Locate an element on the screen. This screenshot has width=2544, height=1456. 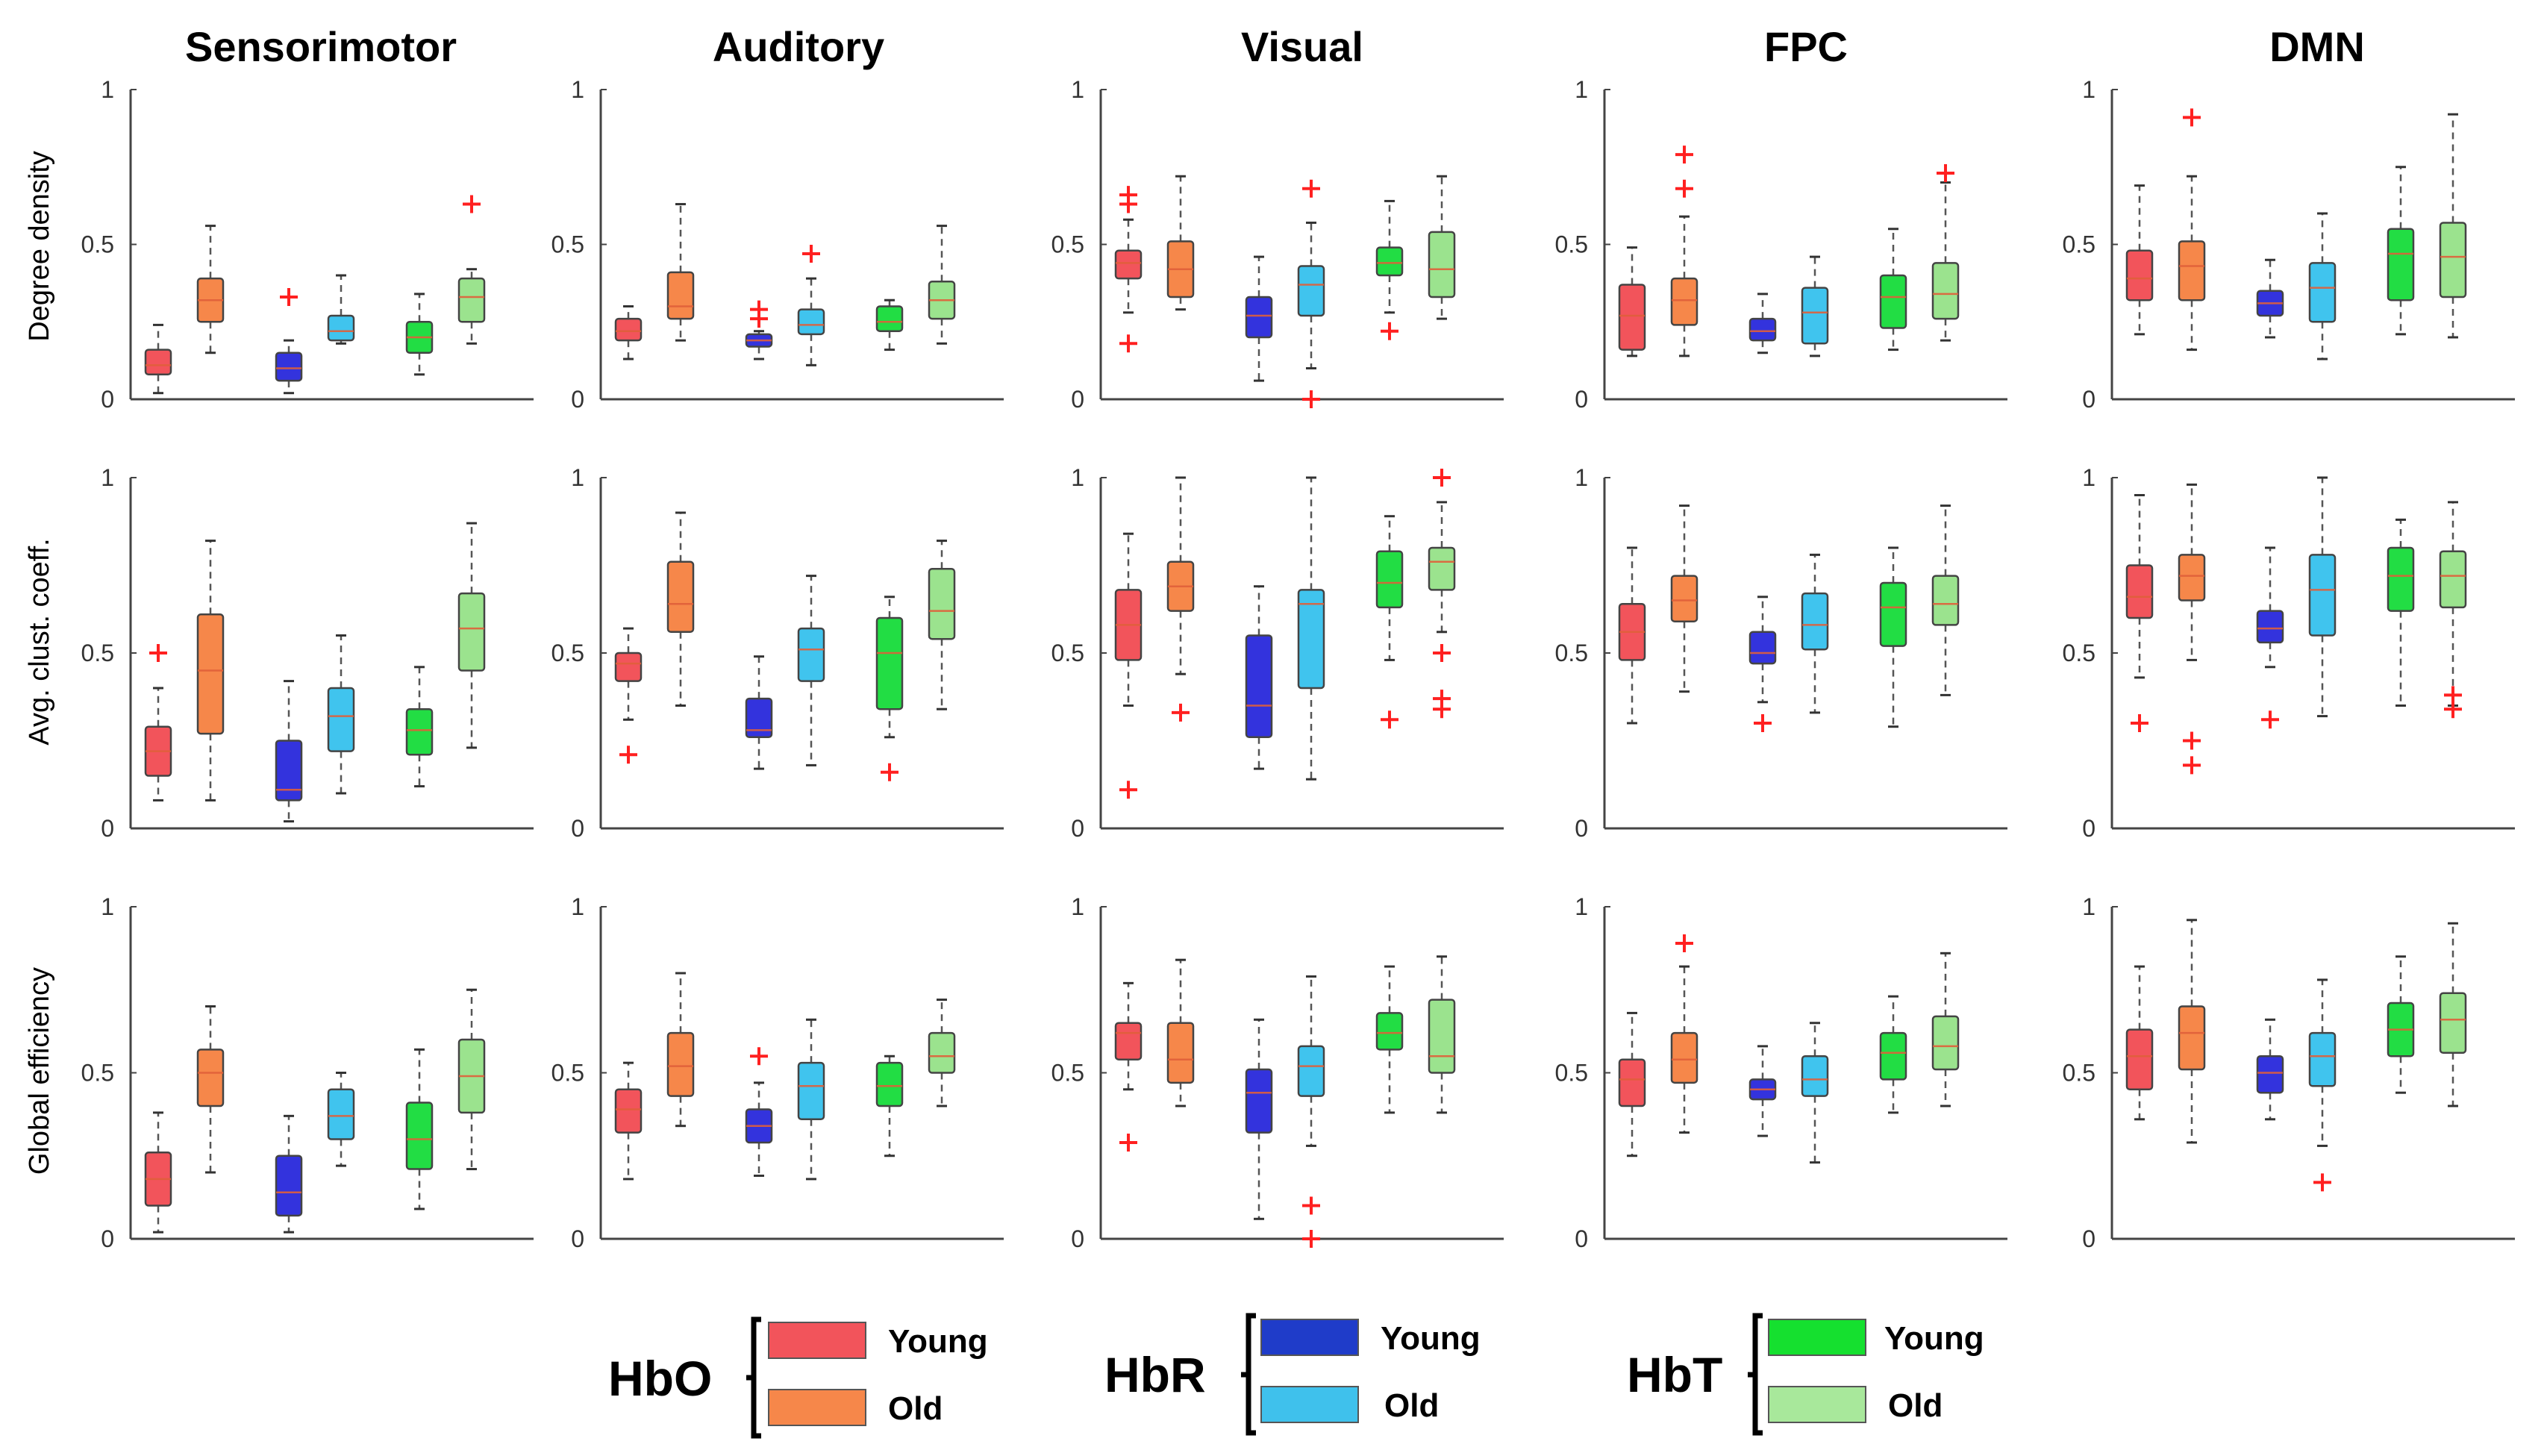
panel-degree-density-visual: 00.51 is located at coordinates (1277, 244).